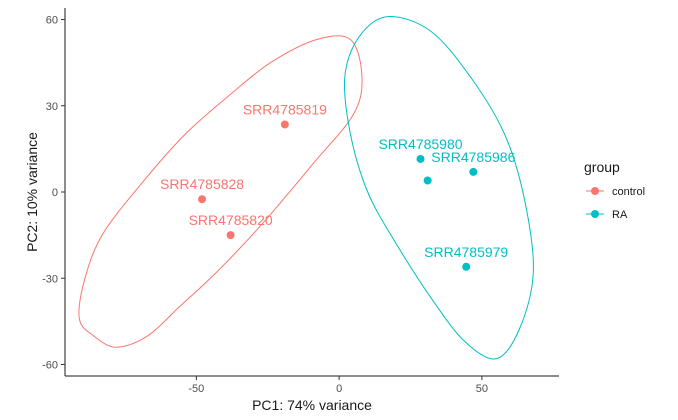  What do you see at coordinates (482, 389) in the screenshot?
I see `x-tick-label: 50` at bounding box center [482, 389].